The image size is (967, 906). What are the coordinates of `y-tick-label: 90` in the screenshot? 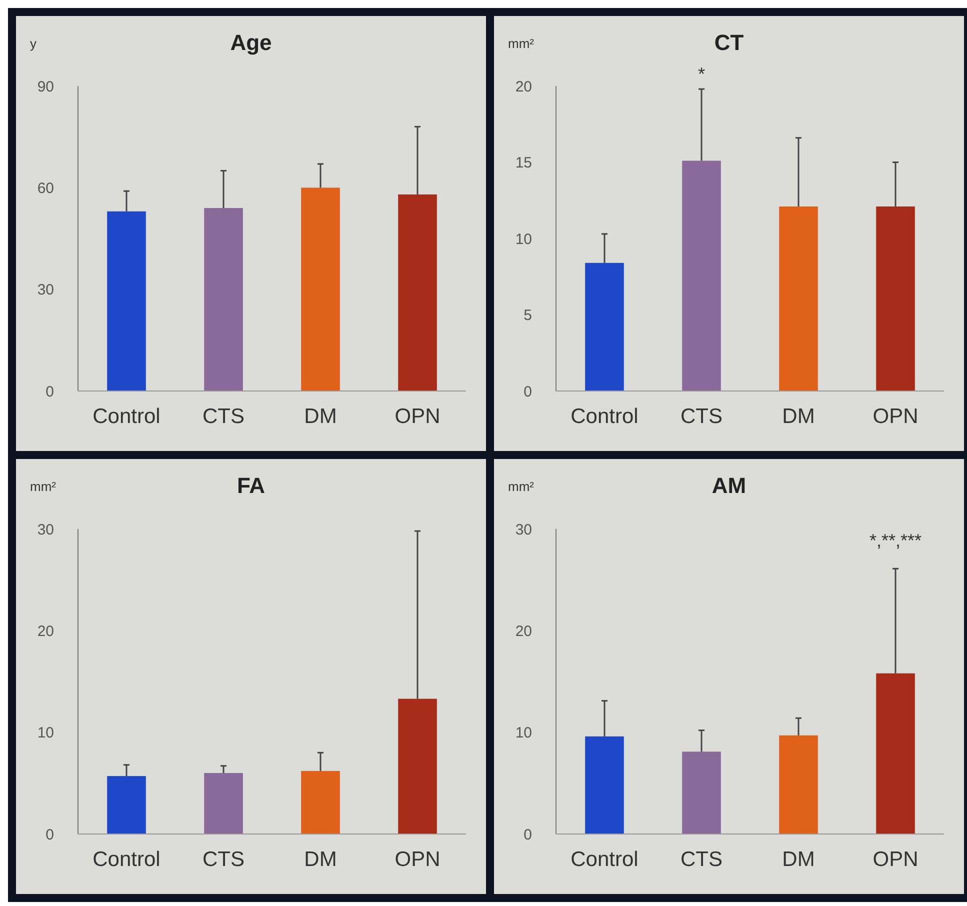 It's located at (45, 87).